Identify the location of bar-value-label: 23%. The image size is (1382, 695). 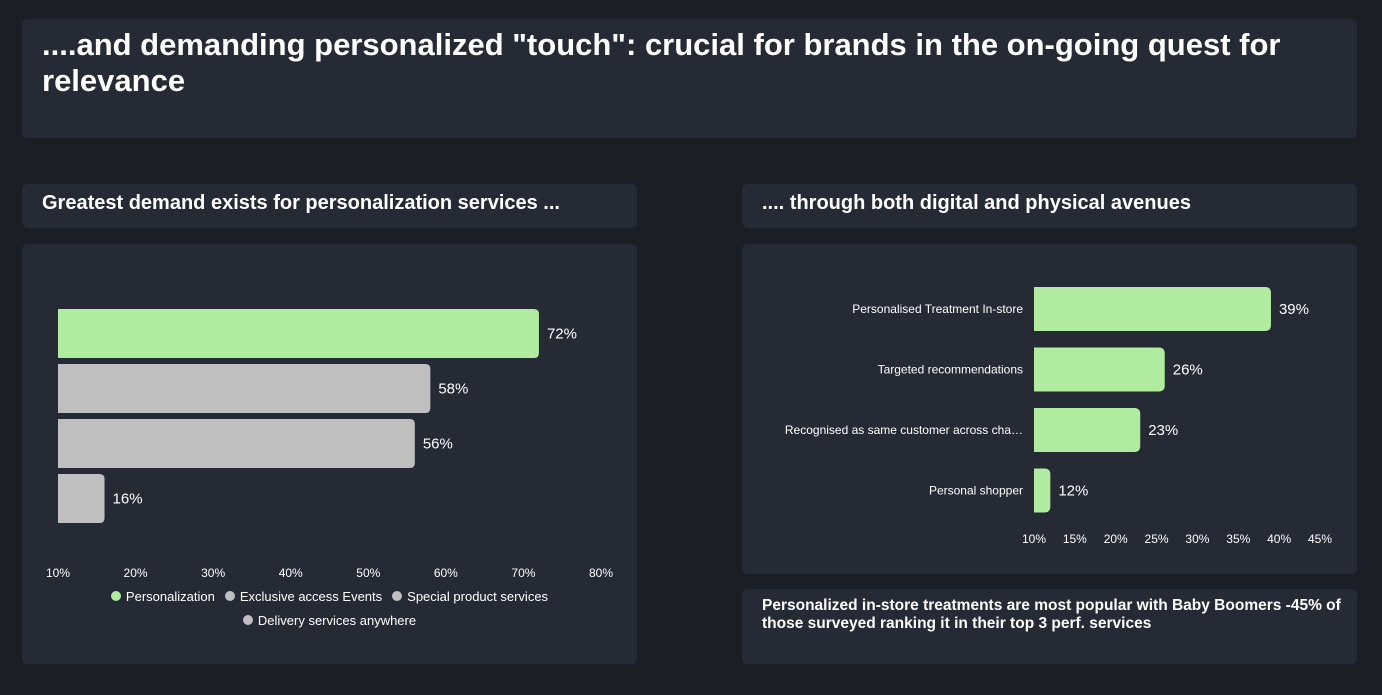
(1163, 430).